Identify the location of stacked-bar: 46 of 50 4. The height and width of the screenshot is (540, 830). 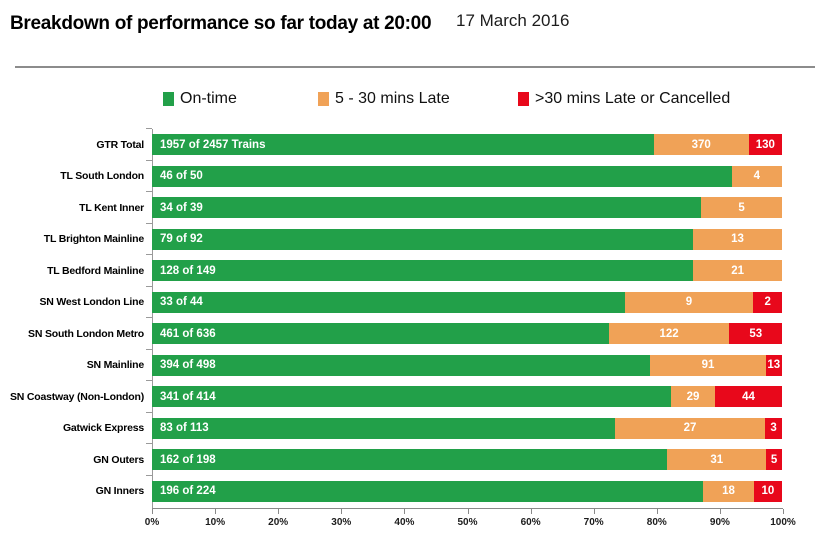
(464, 173).